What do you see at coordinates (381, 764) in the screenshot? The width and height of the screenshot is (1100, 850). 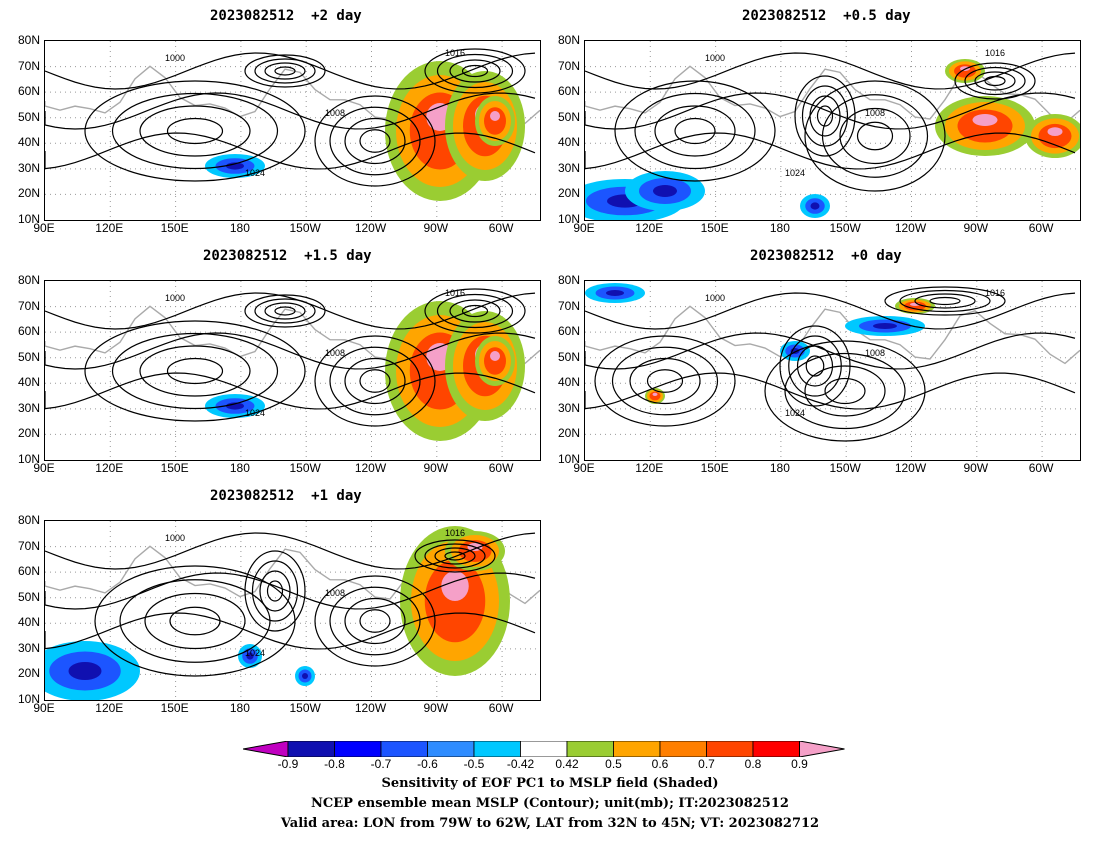 I see `colorbar-label: -0.7` at bounding box center [381, 764].